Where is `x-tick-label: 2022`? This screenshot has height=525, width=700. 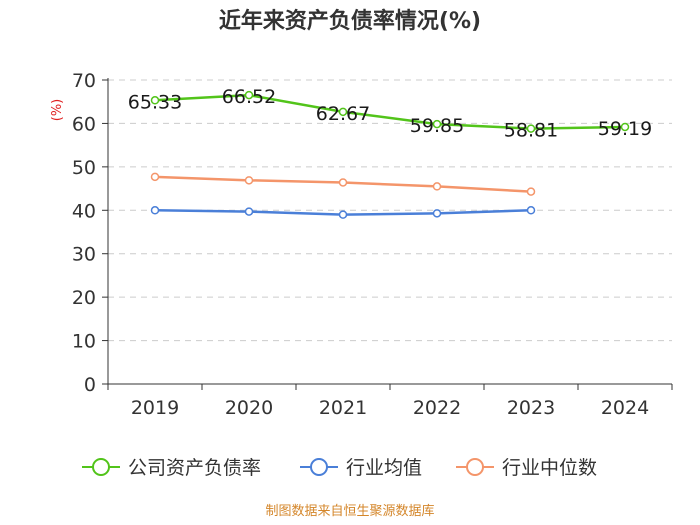 x-tick-label: 2022 is located at coordinates (437, 408).